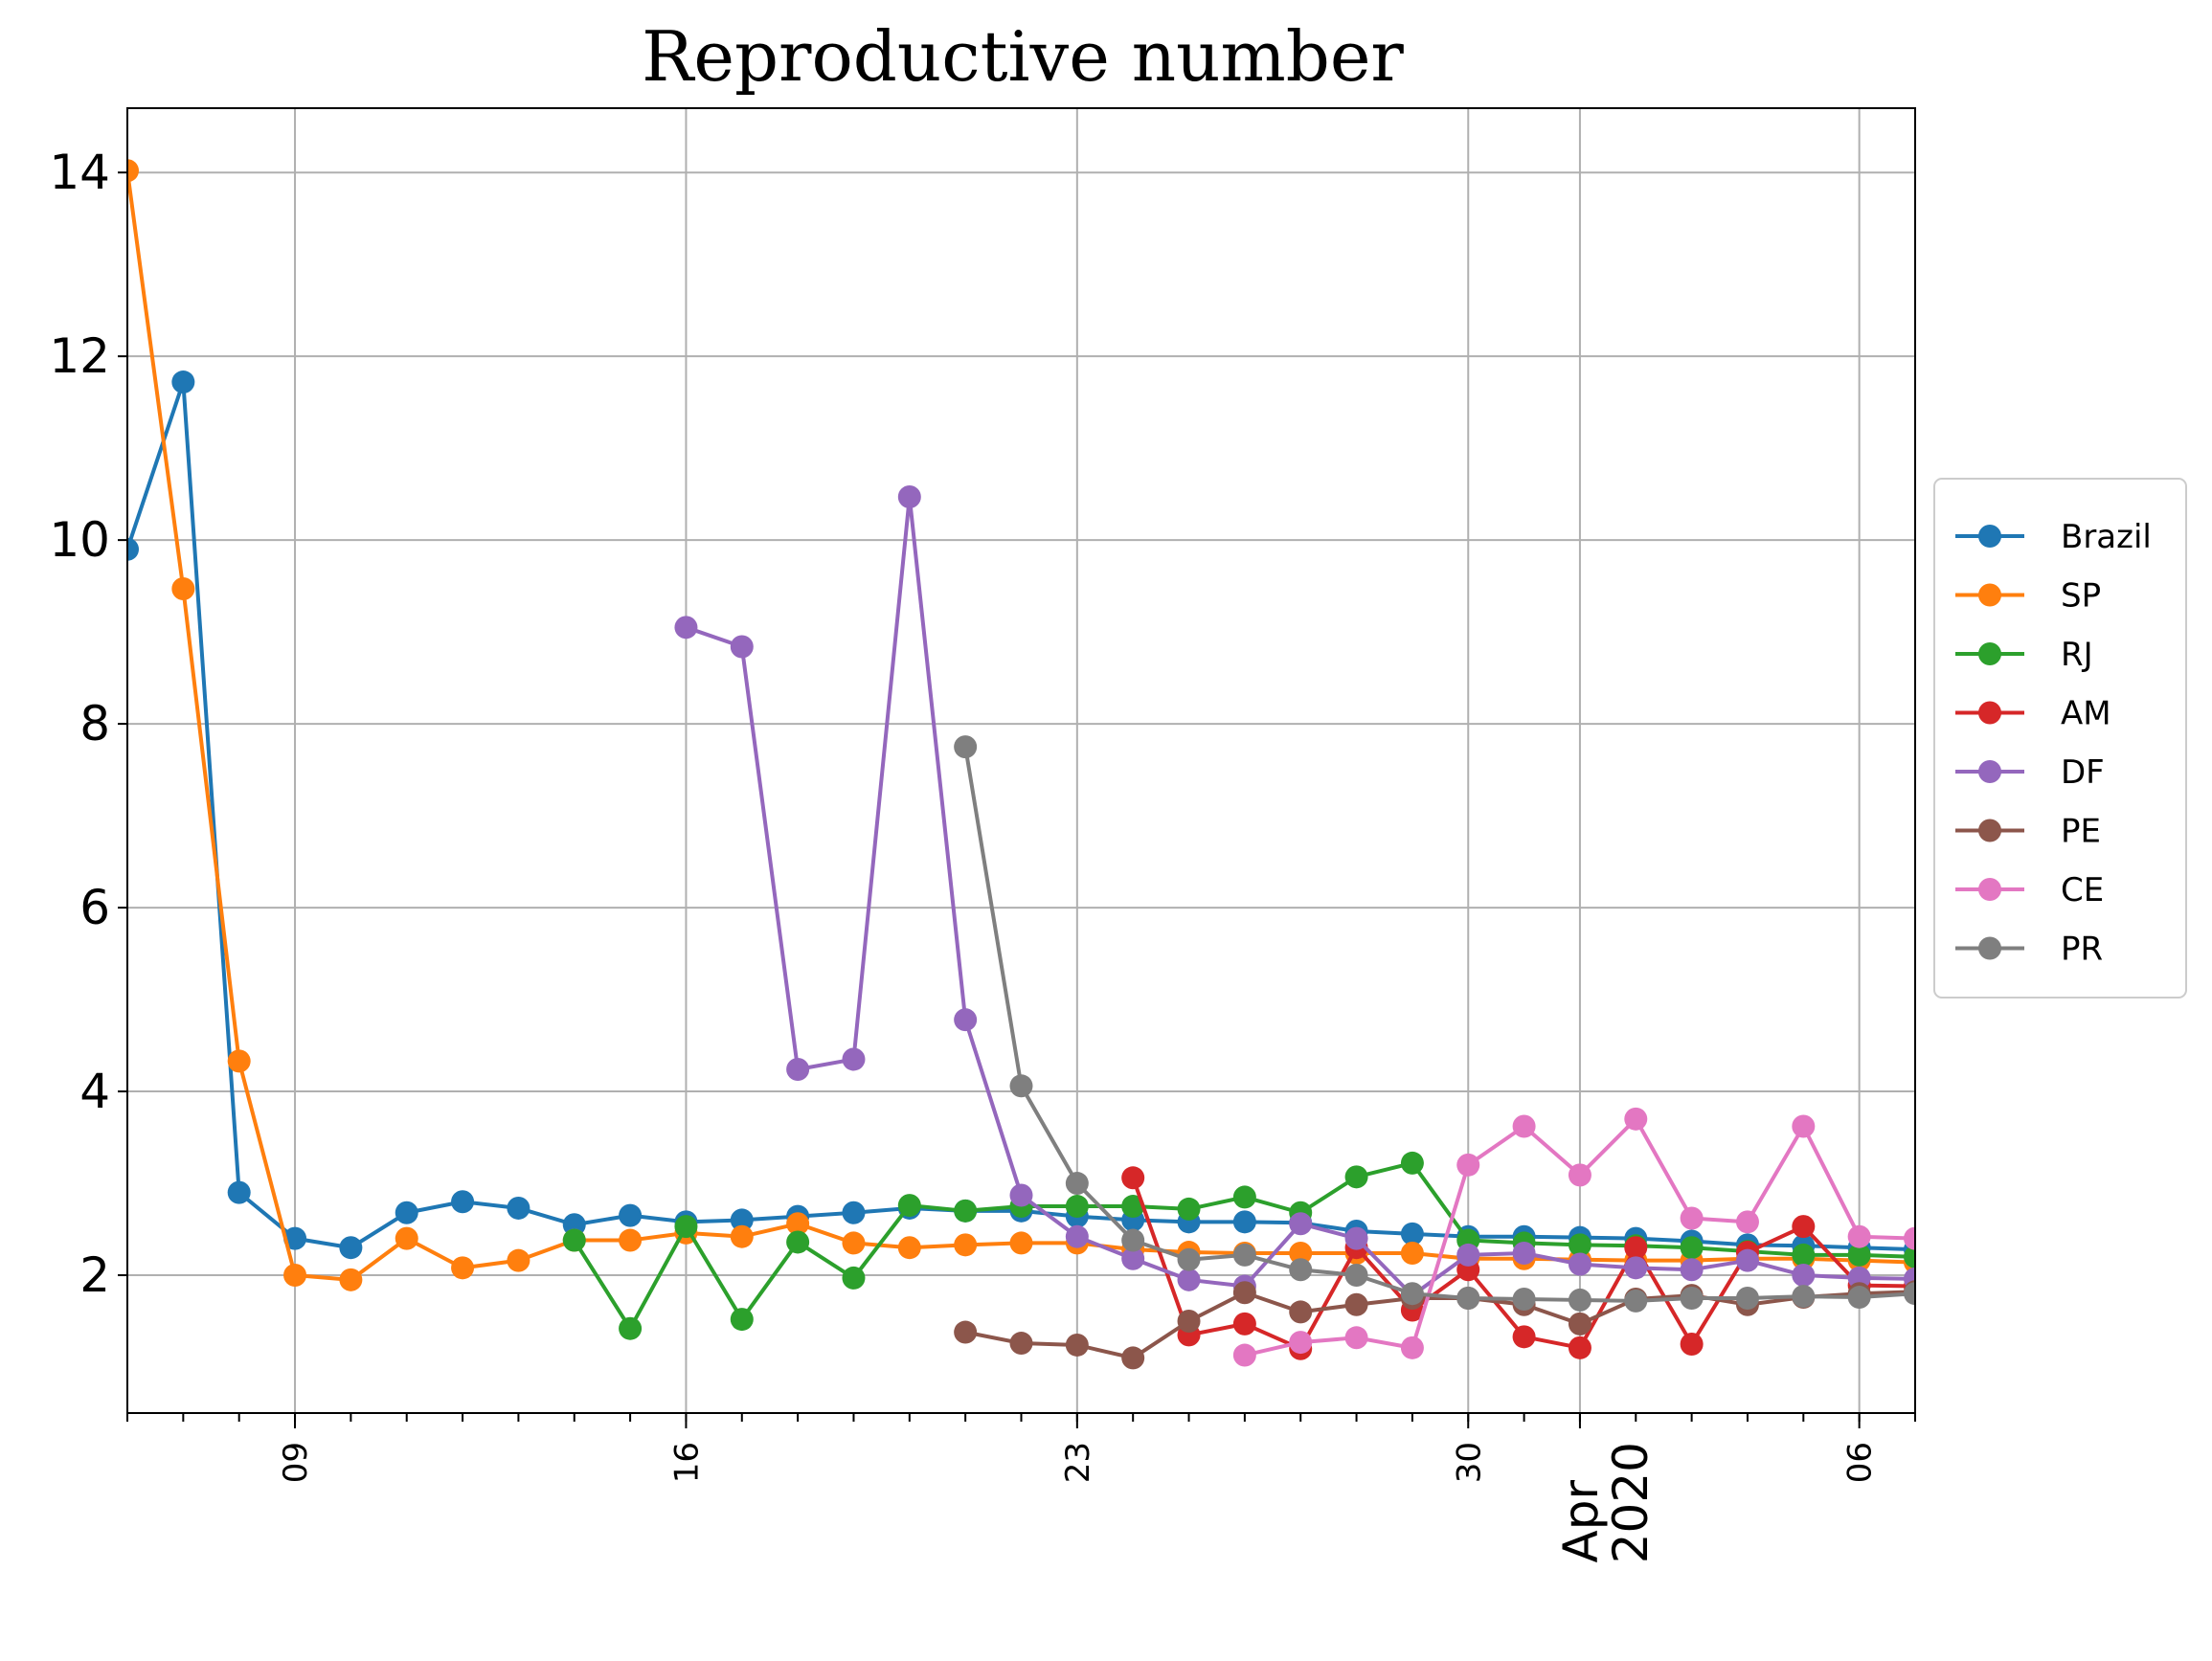 This screenshot has height=1661, width=2212. I want to click on legend: Brazil SP RJ AM DF PE CE PR, so click(2060, 738).